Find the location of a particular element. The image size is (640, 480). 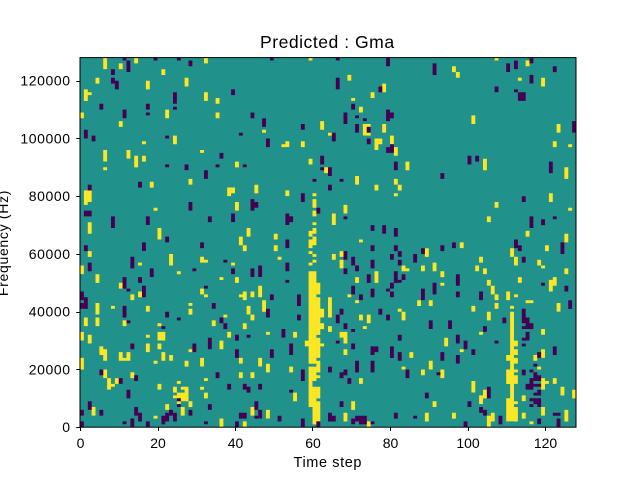

svg-text: 120000 is located at coordinates (45, 81).